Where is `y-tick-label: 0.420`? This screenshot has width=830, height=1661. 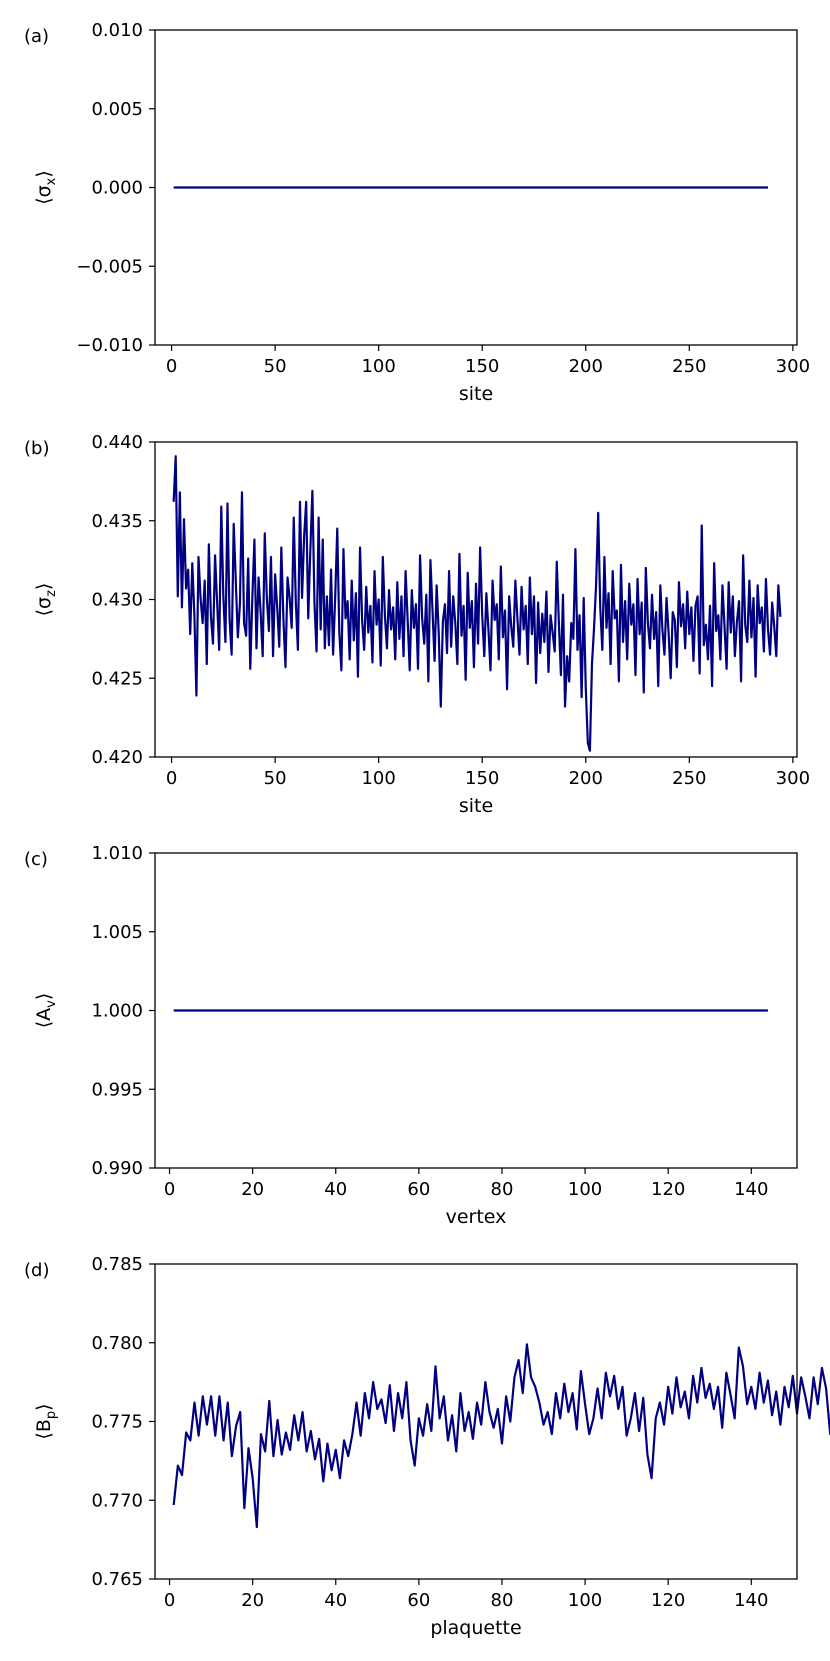
y-tick-label: 0.420 is located at coordinates (117, 757).